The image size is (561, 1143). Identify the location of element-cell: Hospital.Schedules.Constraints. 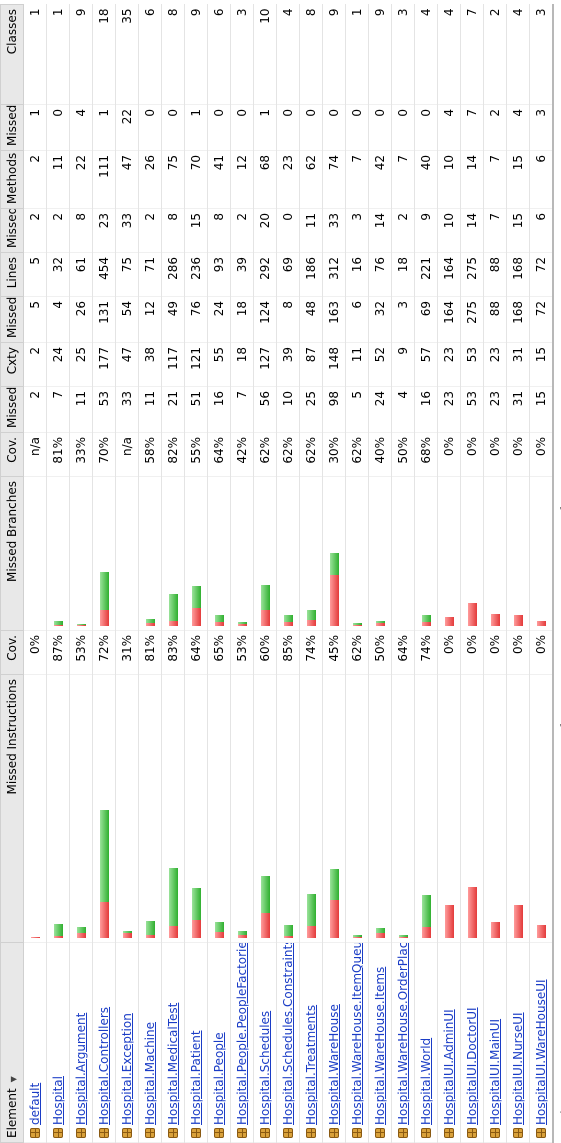
(288, 1042).